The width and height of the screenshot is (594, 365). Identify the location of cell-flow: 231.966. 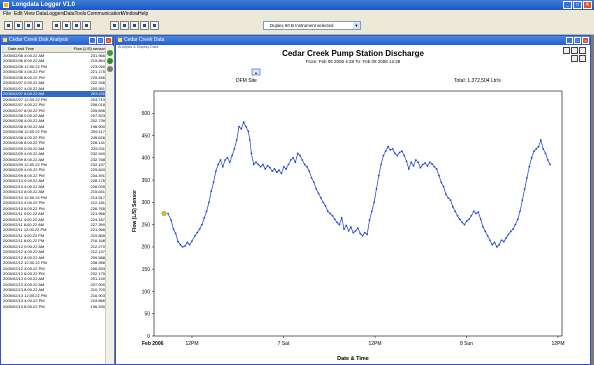
(97, 55).